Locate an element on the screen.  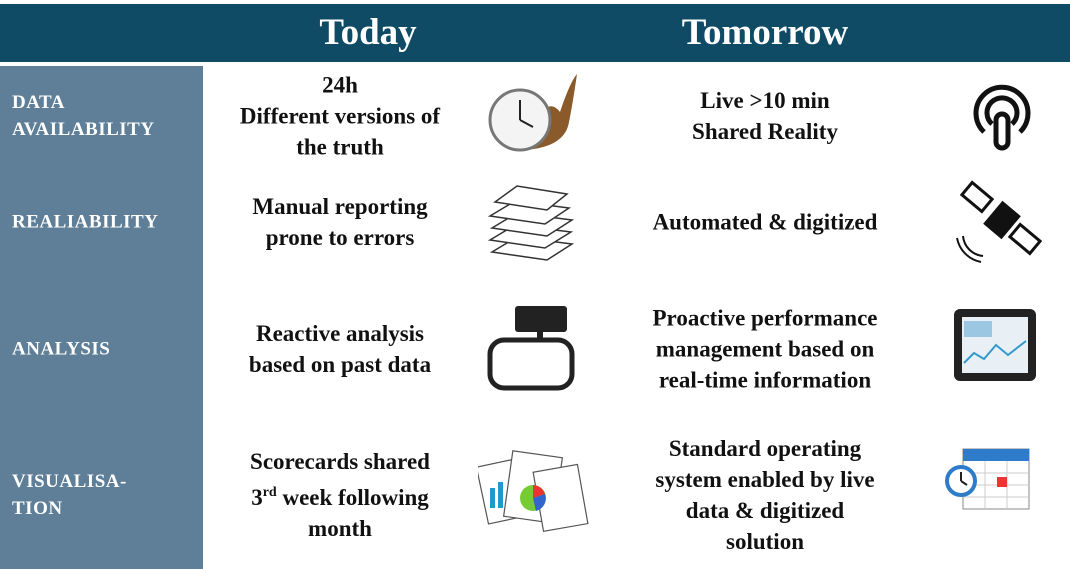
row-label: VISUALISA- TION is located at coordinates (69, 495).